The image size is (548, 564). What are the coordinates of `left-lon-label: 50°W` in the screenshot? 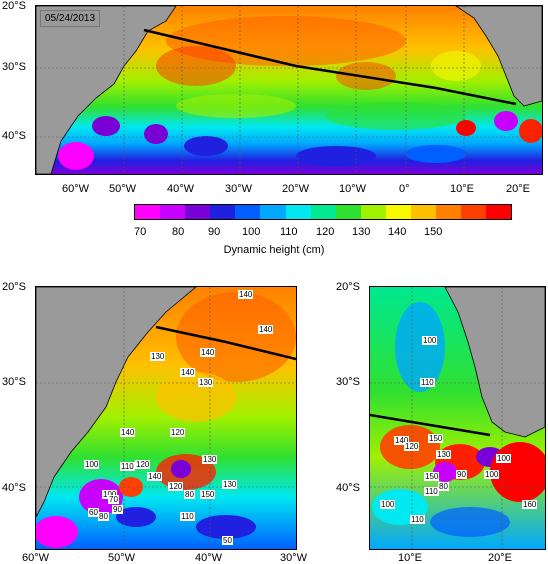 It's located at (122, 558).